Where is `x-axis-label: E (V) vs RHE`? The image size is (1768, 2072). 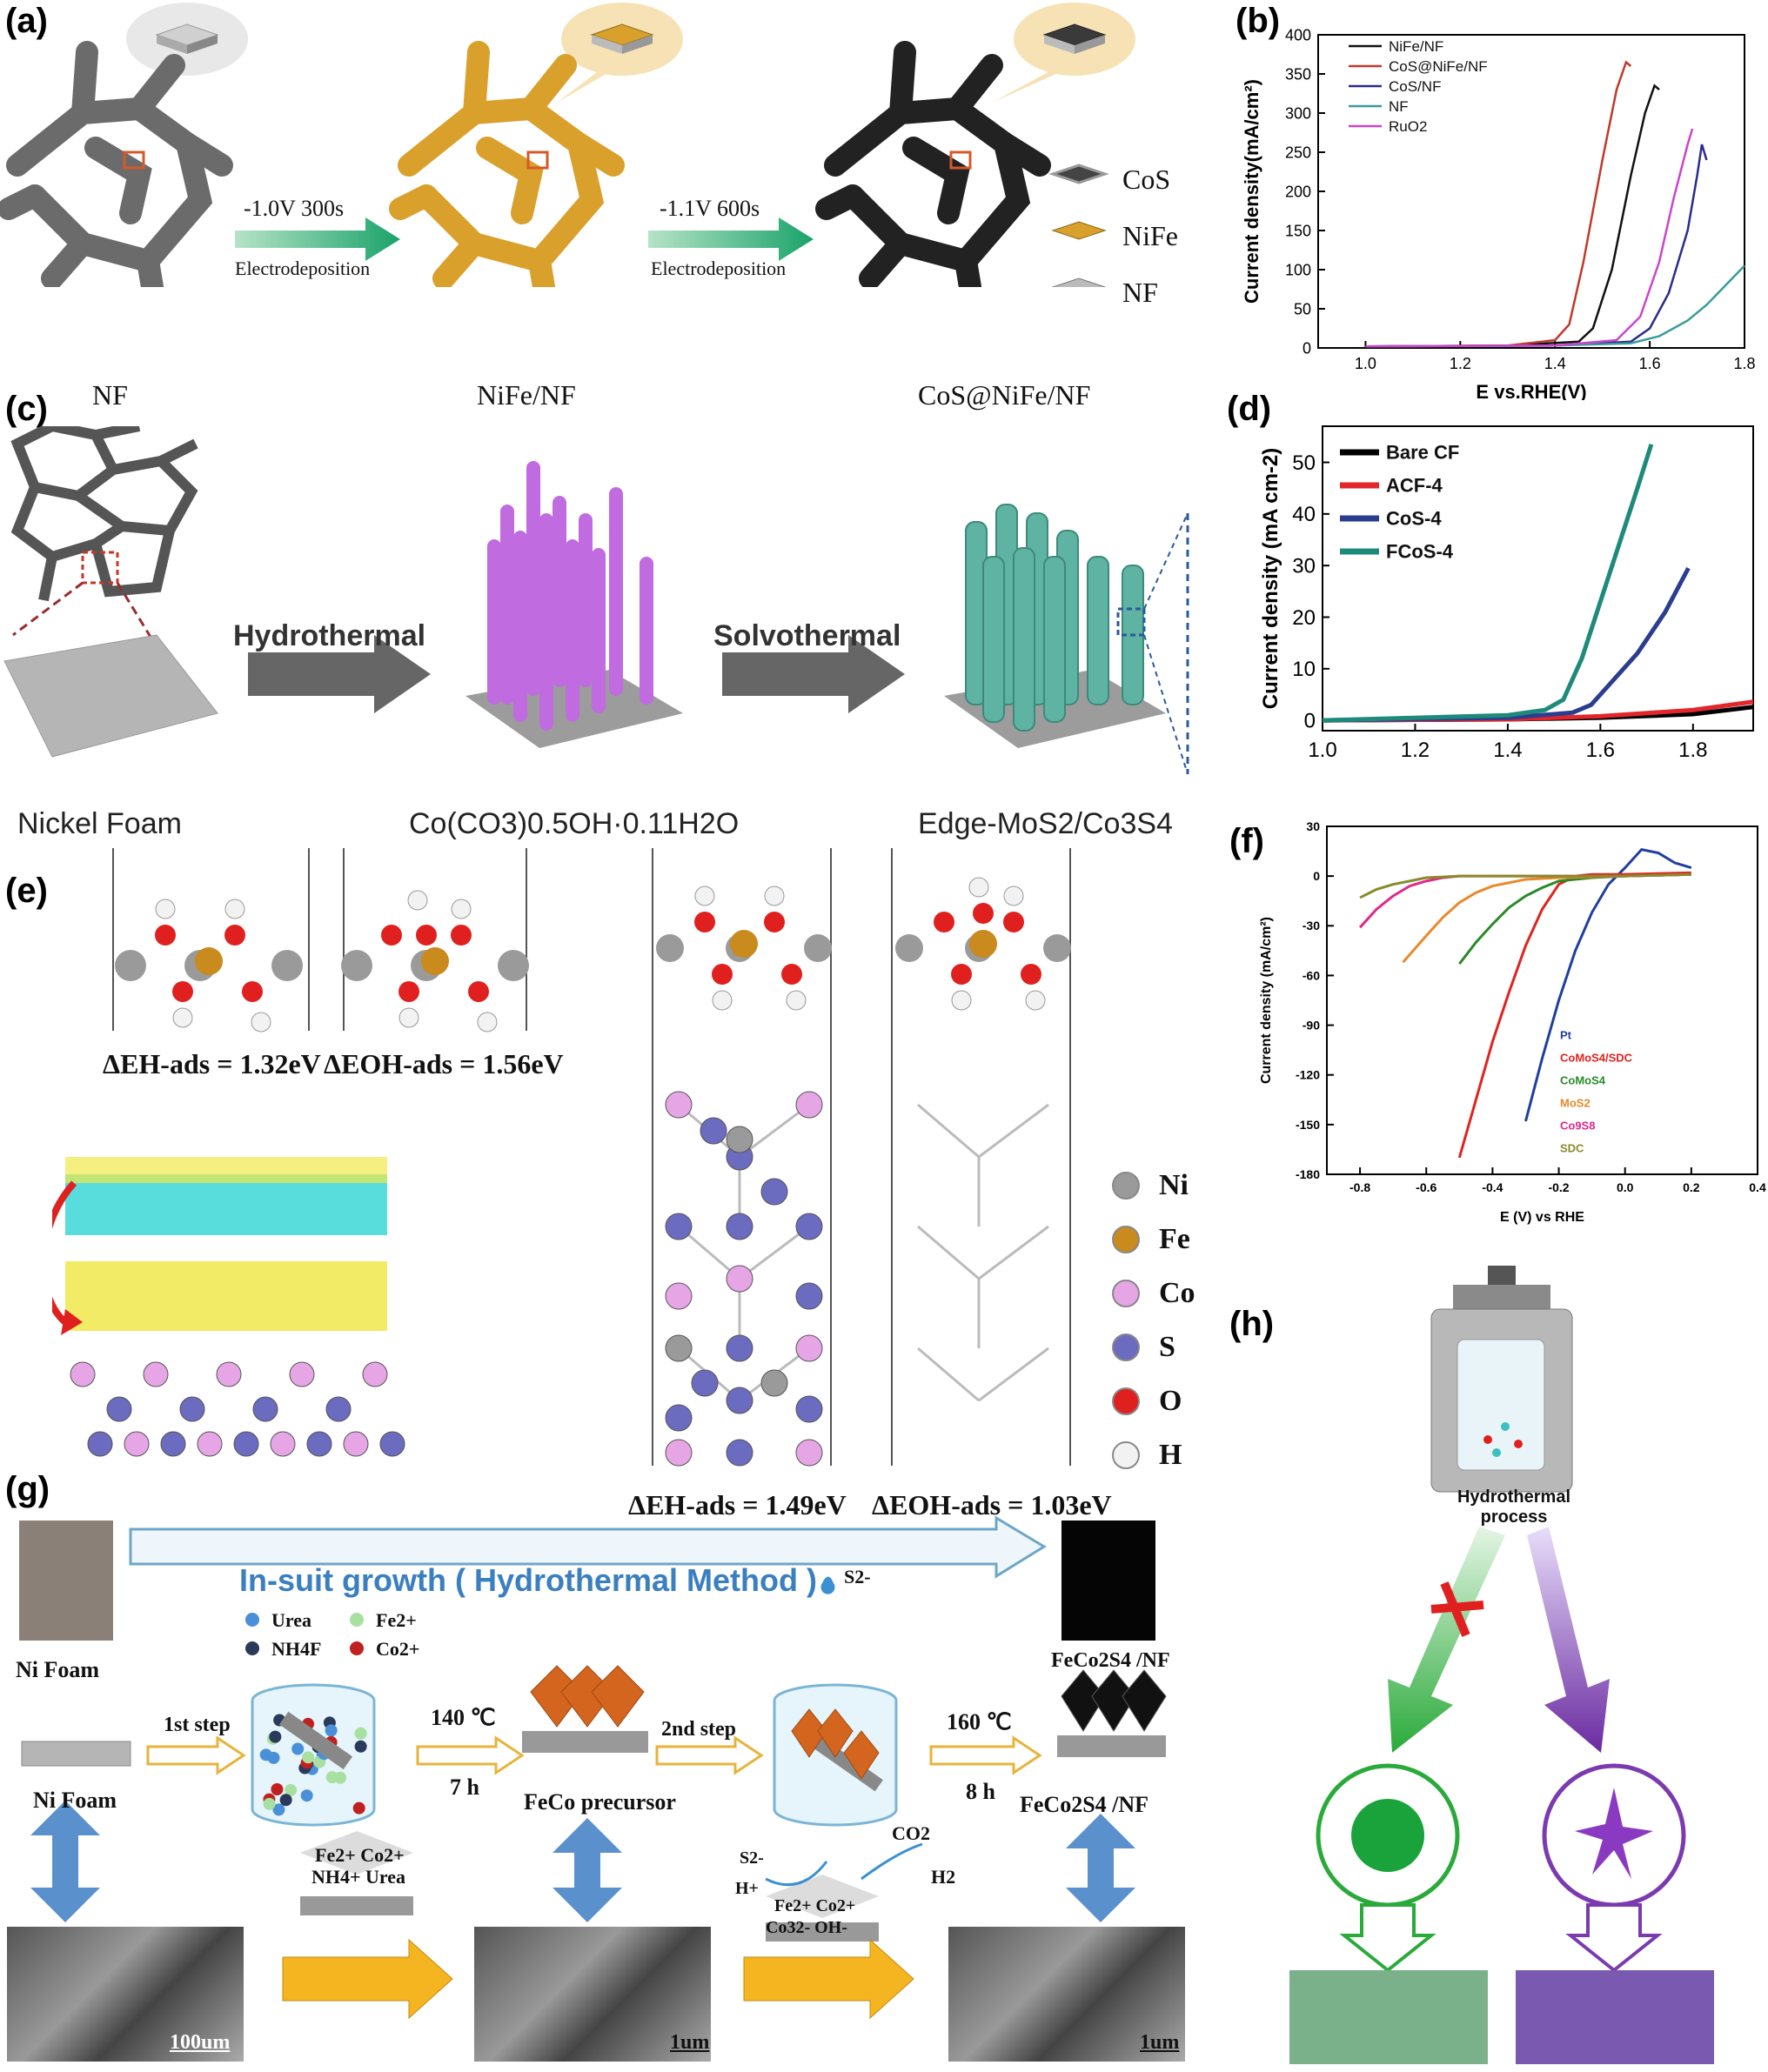 x-axis-label: E (V) vs RHE is located at coordinates (1542, 1217).